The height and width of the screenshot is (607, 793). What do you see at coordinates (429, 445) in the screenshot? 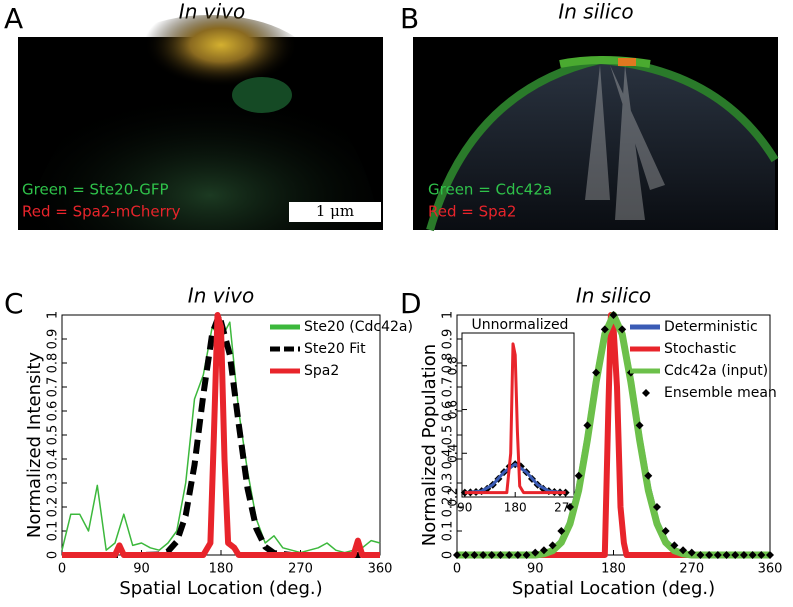
I see `y-axis-label: Normalized Population` at bounding box center [429, 445].